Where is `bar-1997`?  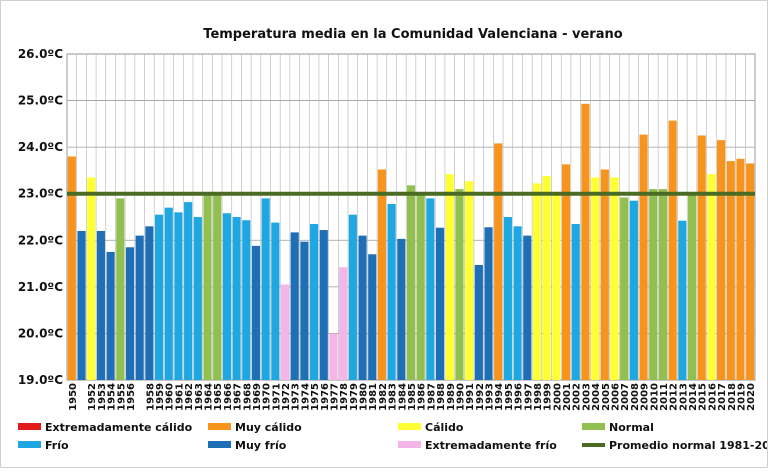 bar-1997 is located at coordinates (527, 307).